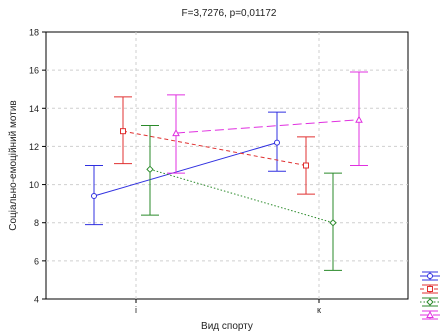 The height and width of the screenshot is (333, 443). Describe the element at coordinates (13, 165) in the screenshot. I see `y-axis-label: Соціально-емоційний мотив` at that location.